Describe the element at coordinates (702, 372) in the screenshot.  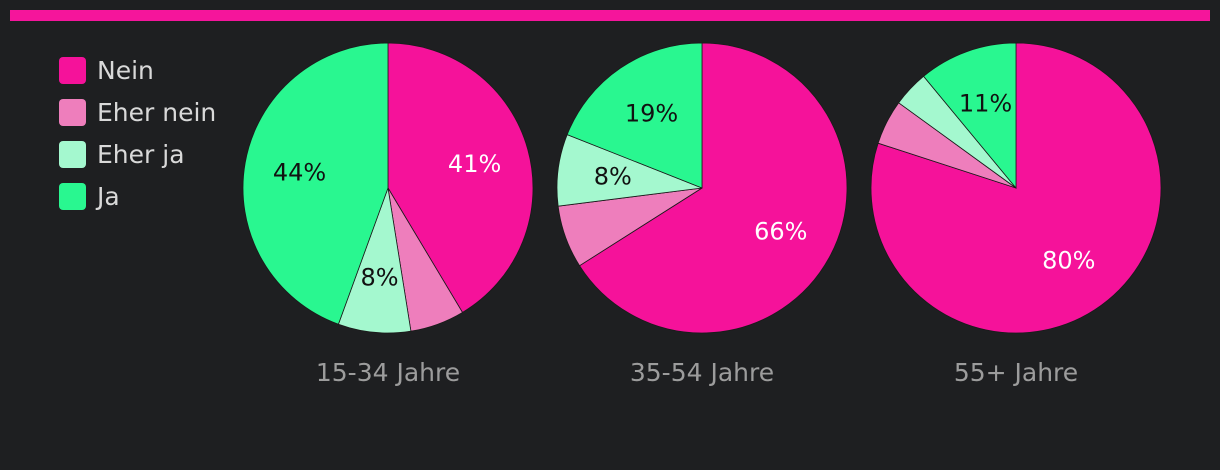
I see `category-label-35-54: 35-54 Jahre` at that location.